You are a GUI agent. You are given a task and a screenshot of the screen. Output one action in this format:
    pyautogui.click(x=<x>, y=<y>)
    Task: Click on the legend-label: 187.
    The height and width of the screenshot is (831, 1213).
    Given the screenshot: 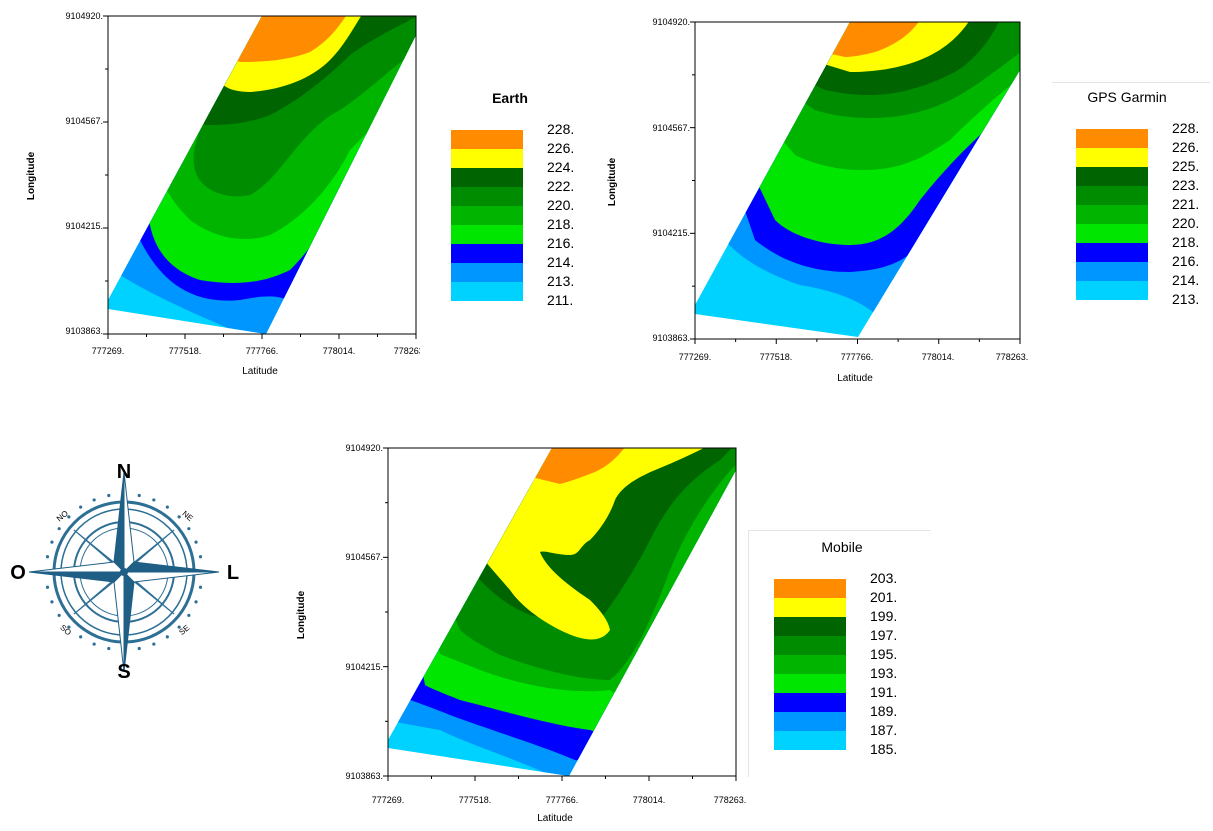 What is the action you would take?
    pyautogui.click(x=884, y=730)
    